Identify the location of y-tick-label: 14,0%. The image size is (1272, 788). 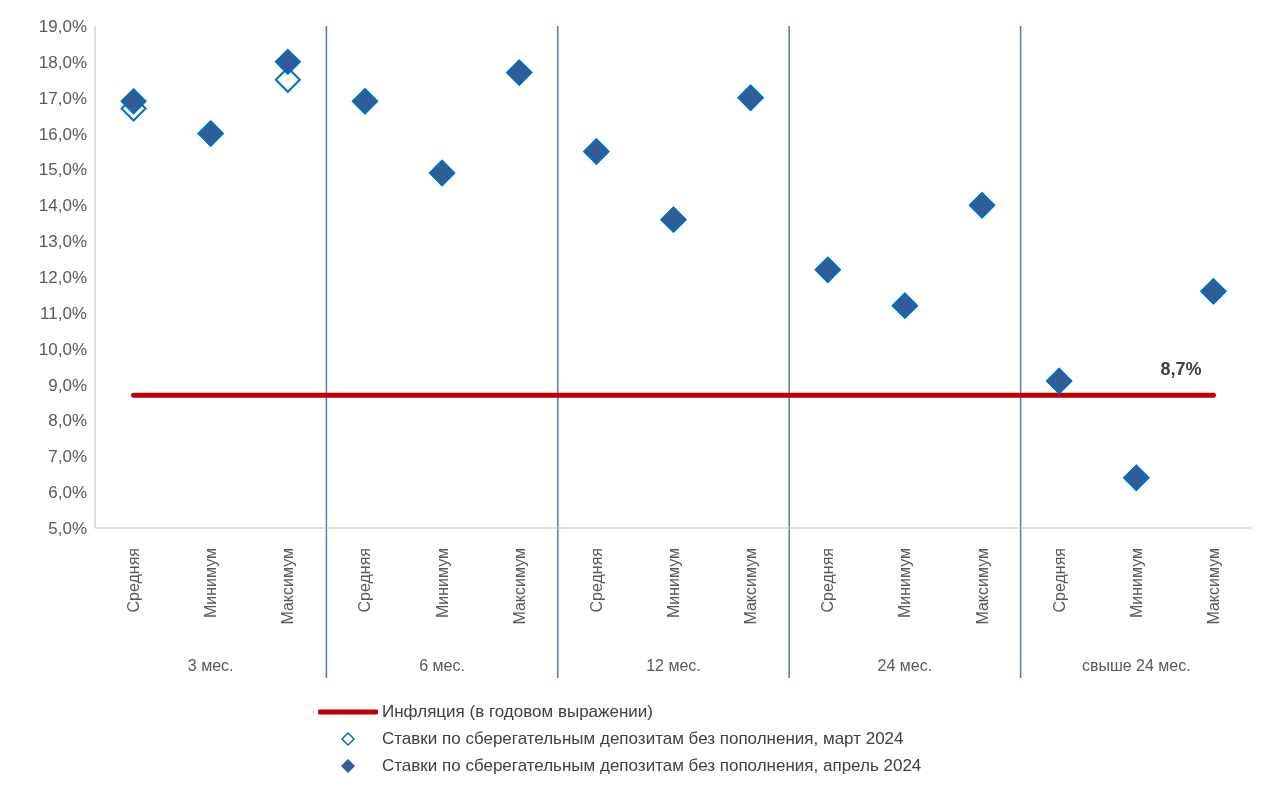
(62, 206).